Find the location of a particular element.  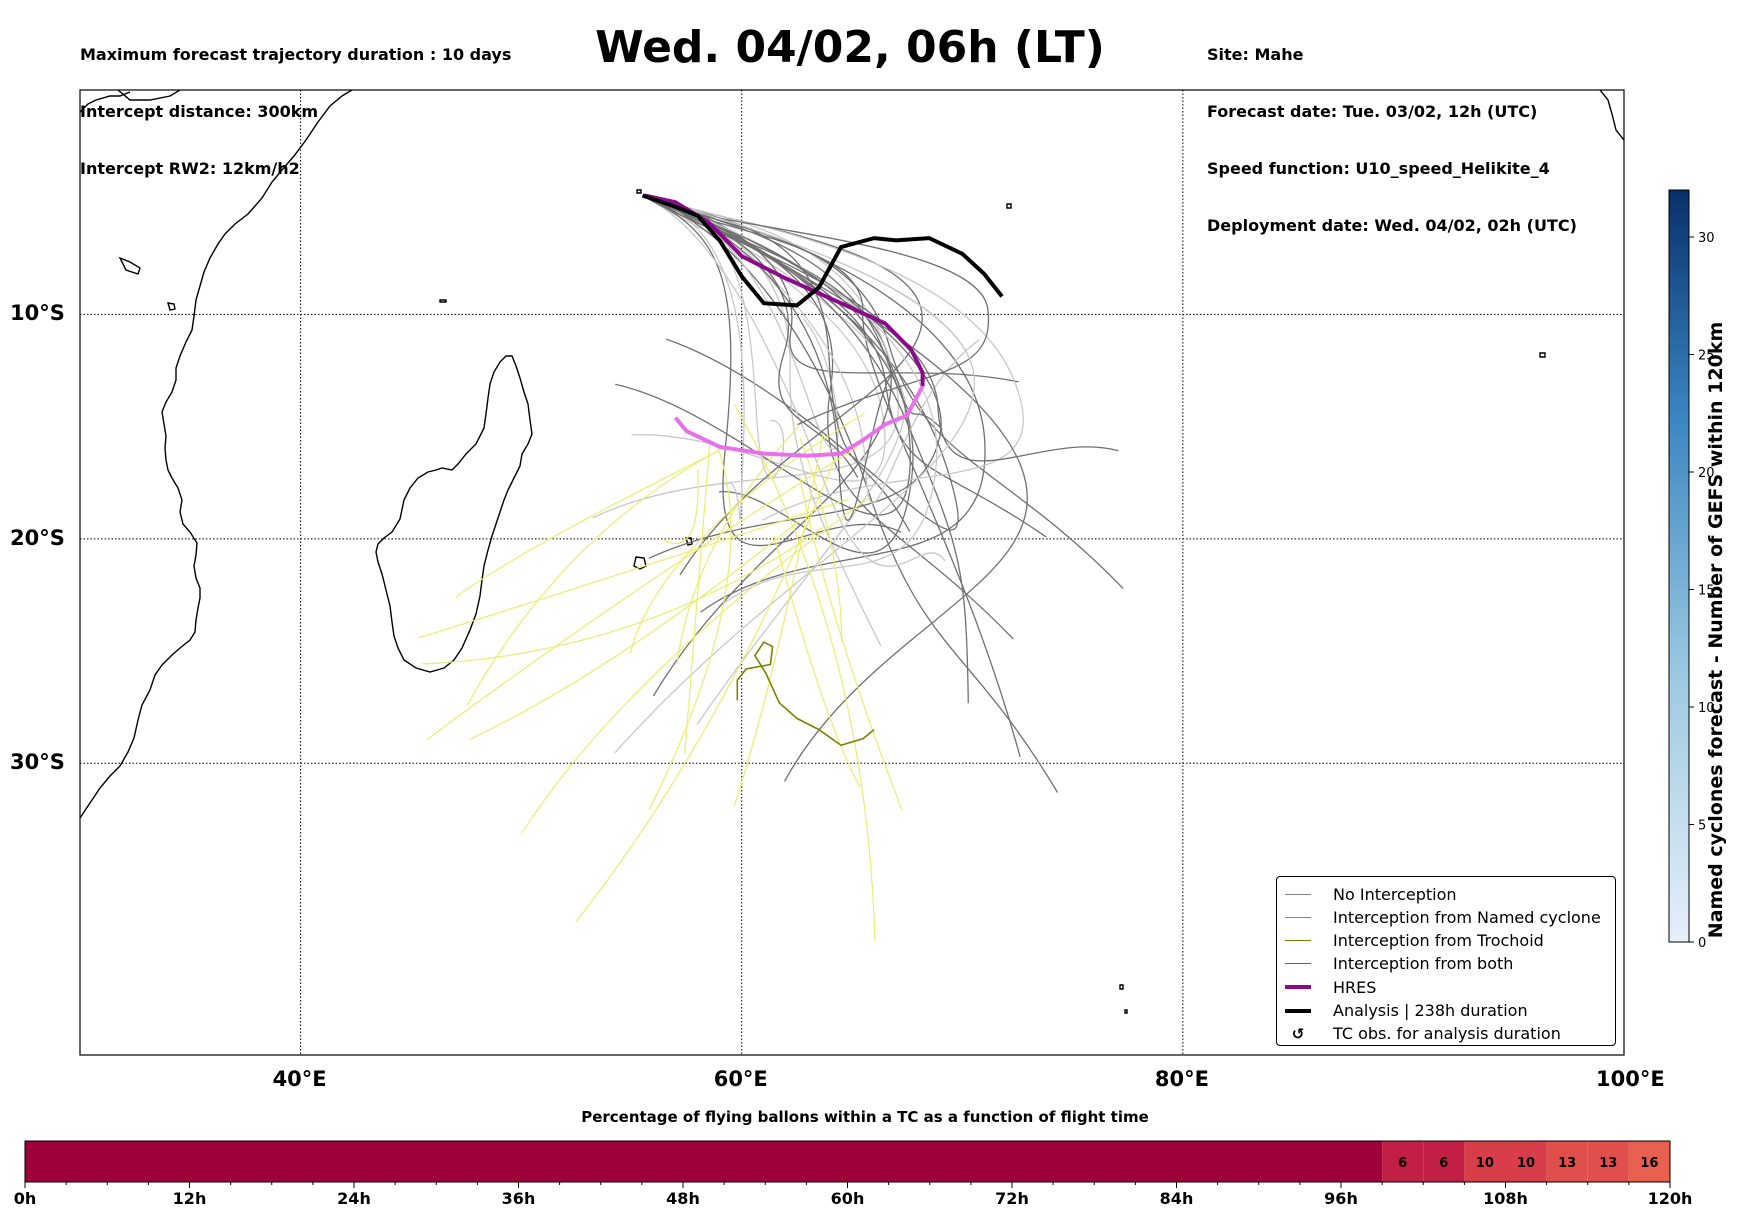

legend-entry: Interception from both is located at coordinates (1399, 964).